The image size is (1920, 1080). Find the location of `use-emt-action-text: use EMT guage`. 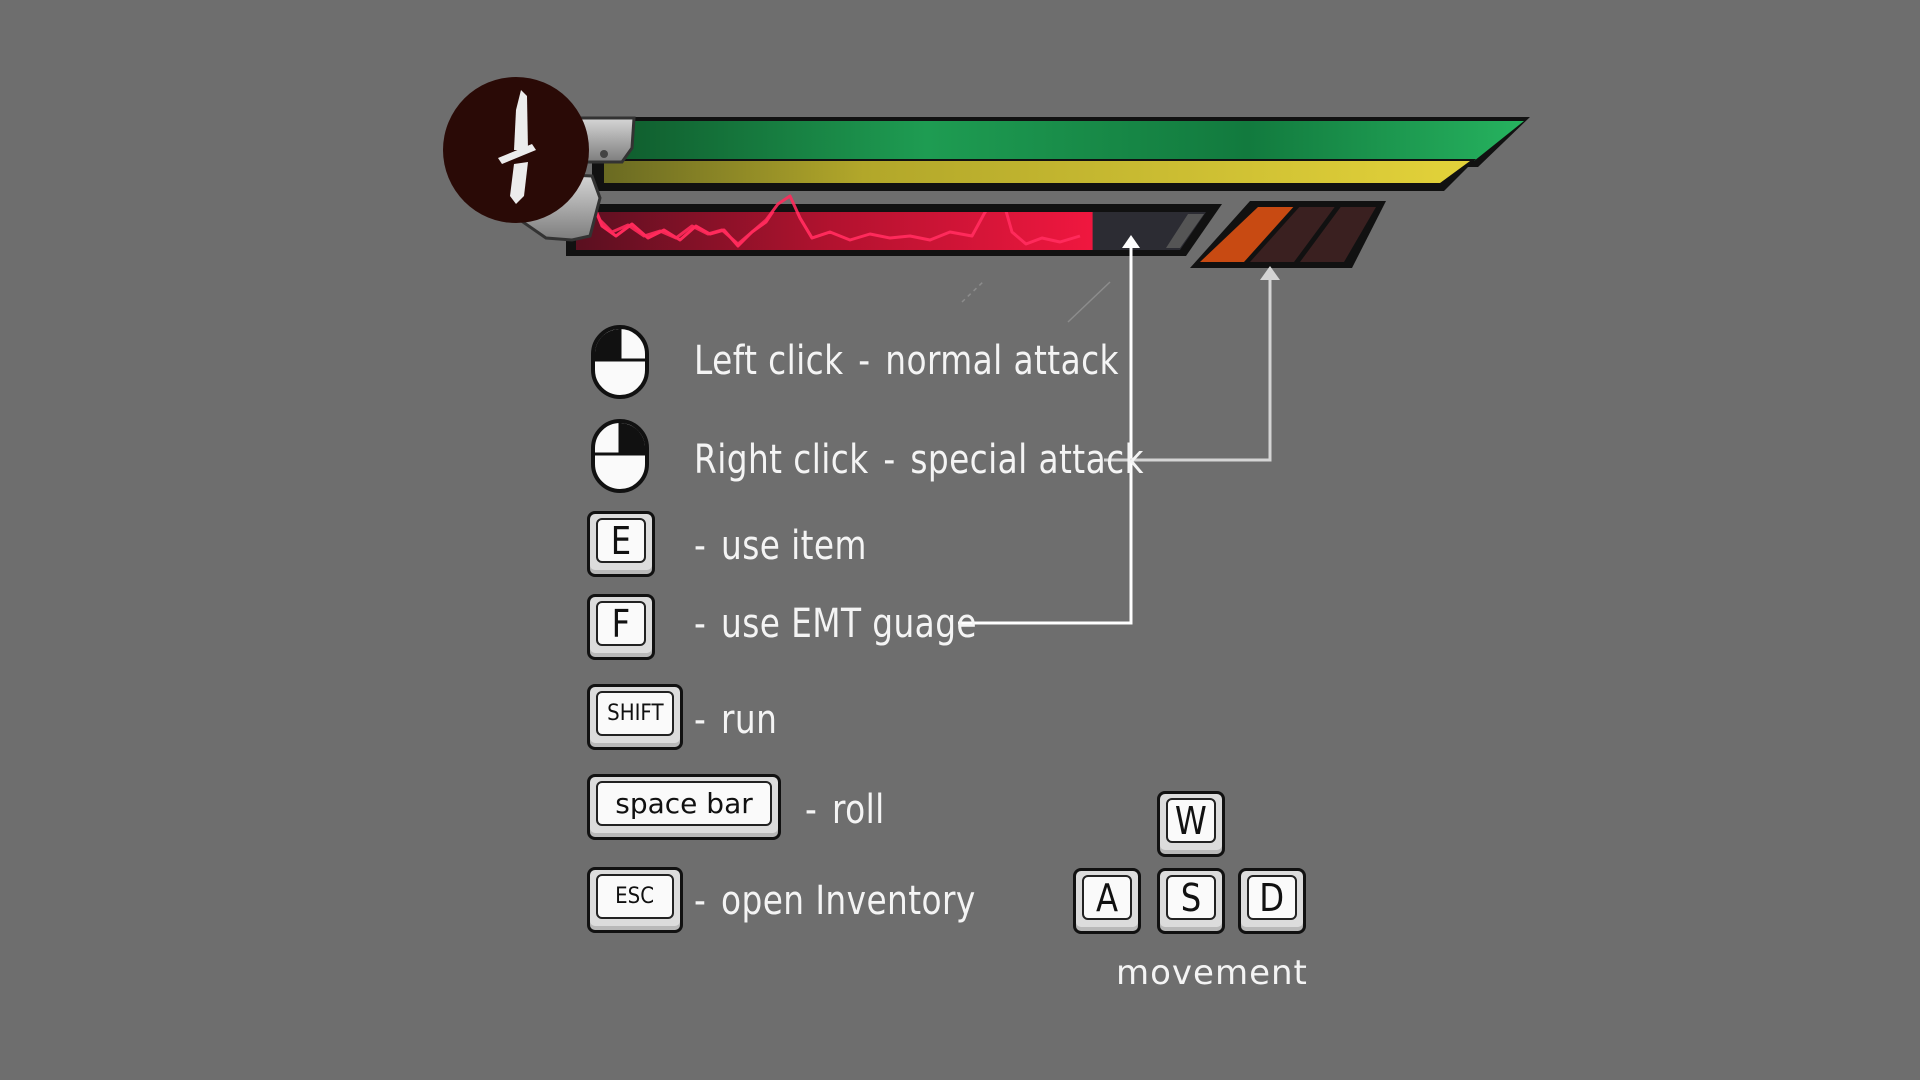

use-emt-action-text: use EMT guage is located at coordinates (849, 624).